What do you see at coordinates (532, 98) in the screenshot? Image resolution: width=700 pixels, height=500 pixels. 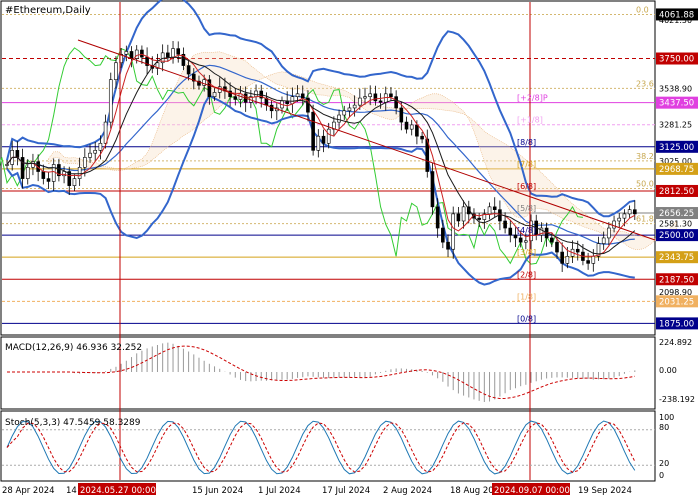 I see `murrey-label: [+2/8]P` at bounding box center [532, 98].